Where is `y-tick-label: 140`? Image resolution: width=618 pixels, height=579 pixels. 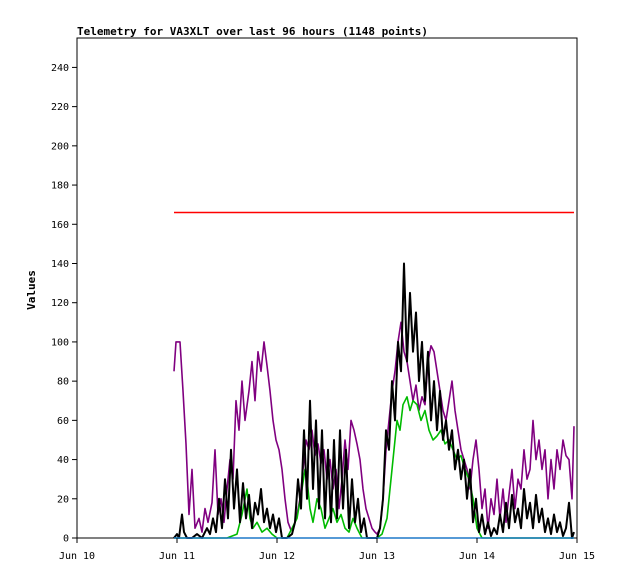
y-tick-label: 140 is located at coordinates (60, 264).